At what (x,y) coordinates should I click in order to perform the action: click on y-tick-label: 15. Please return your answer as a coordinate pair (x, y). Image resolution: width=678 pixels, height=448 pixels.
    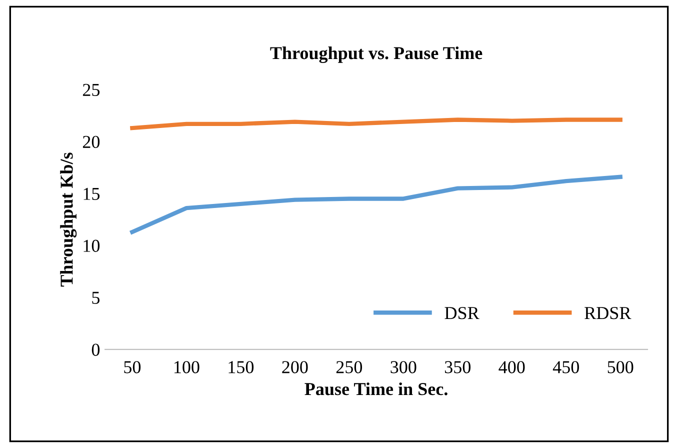
    Looking at the image, I should click on (92, 194).